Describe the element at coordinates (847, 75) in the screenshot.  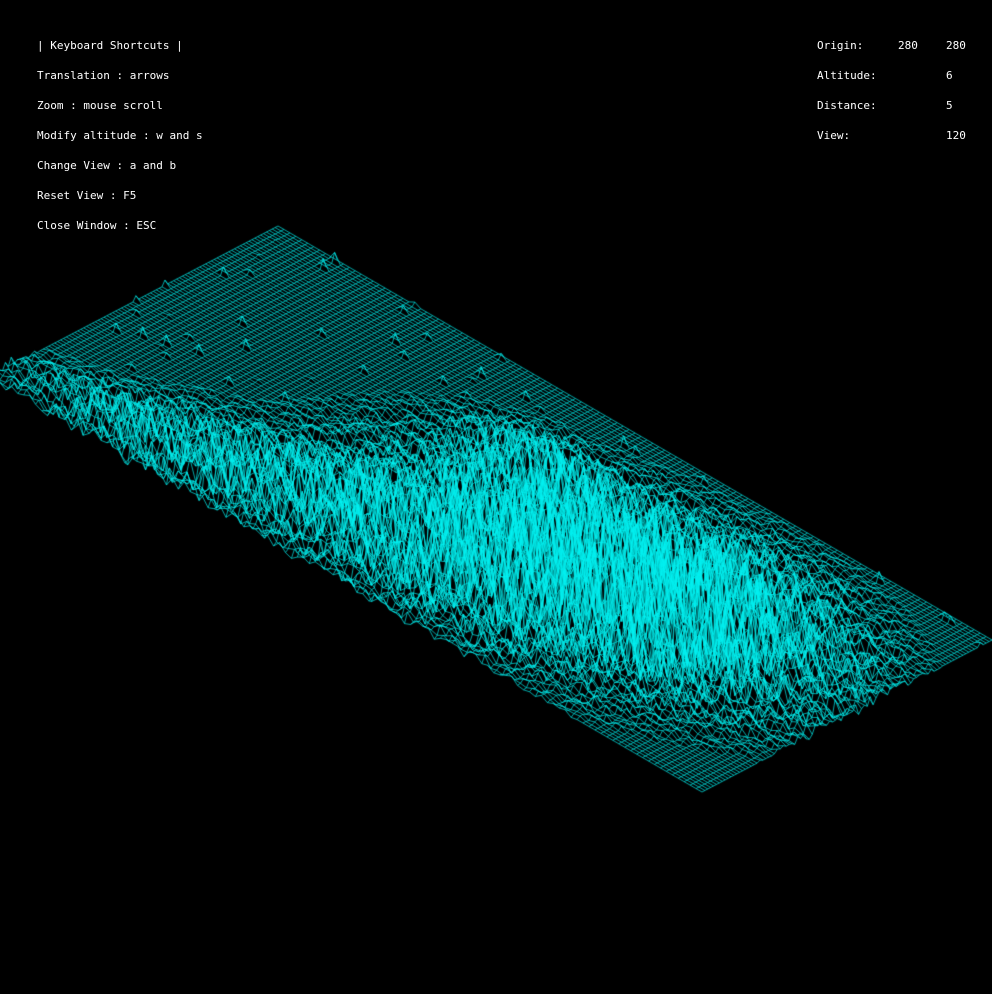
I see `altitude-label: Altitude:` at that location.